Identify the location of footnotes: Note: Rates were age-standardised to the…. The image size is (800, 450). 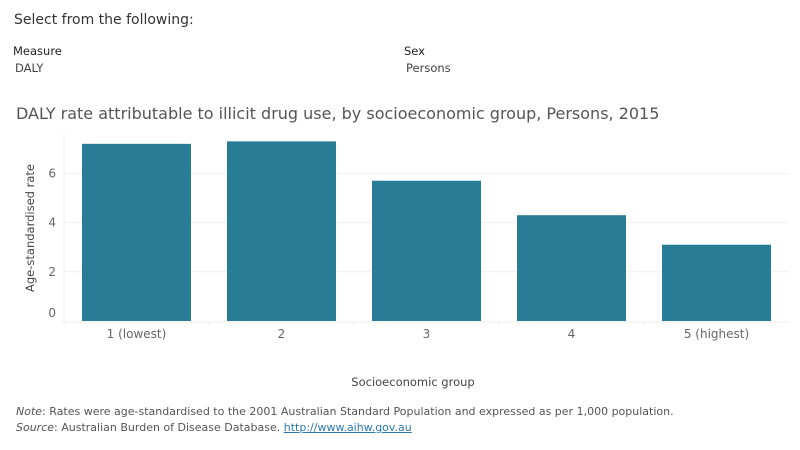
(345, 420).